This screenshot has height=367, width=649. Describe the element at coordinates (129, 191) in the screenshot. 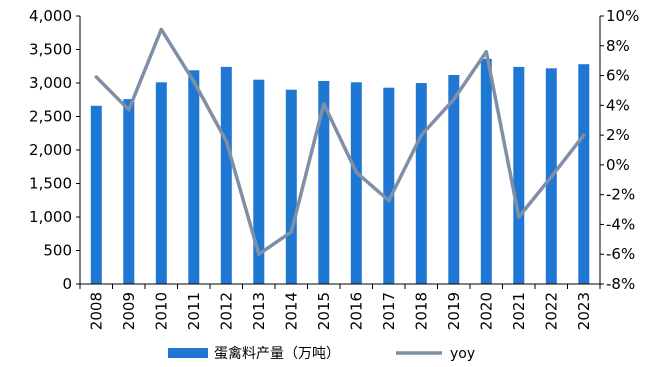

I see `bar-2009` at that location.